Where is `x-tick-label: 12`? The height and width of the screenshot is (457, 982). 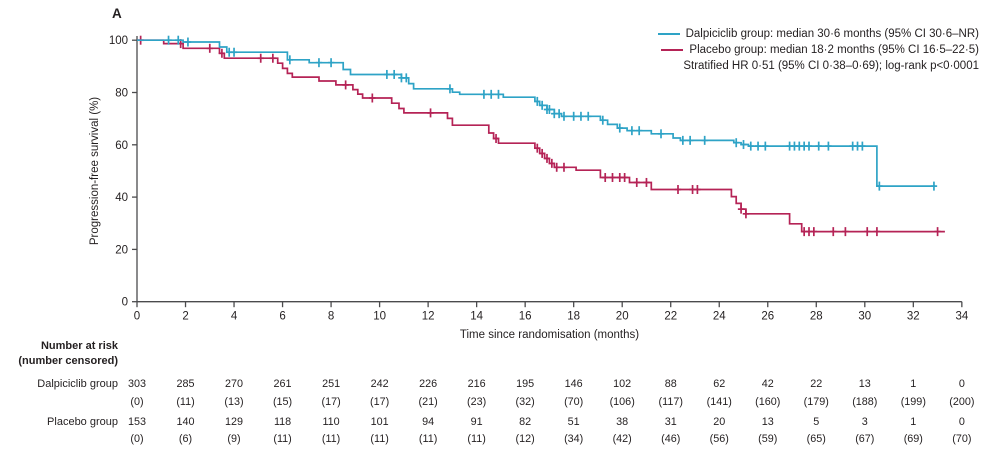
x-tick-label: 12 is located at coordinates (428, 317).